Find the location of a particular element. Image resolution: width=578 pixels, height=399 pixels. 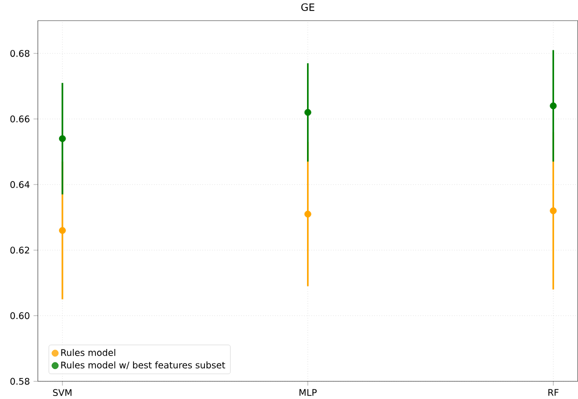

y-tick-label: 0.60 is located at coordinates (20, 315).